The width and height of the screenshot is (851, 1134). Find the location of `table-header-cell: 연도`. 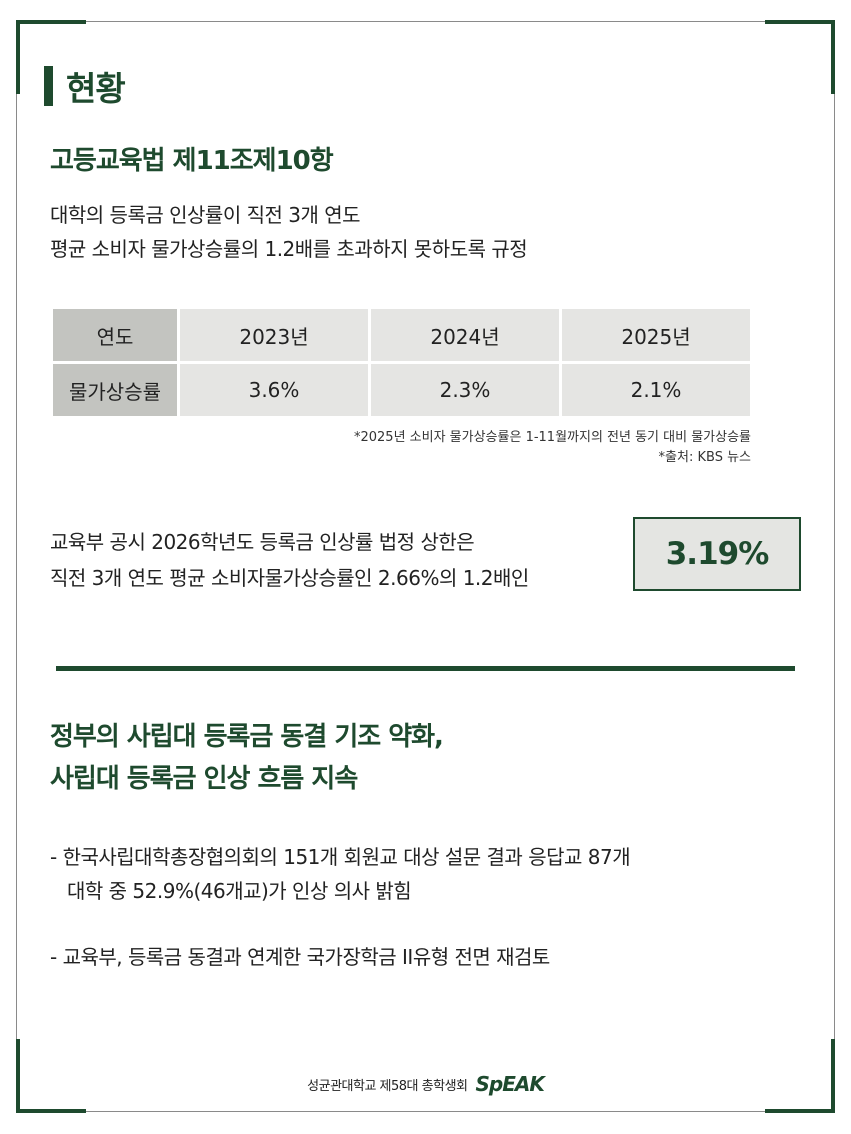

table-header-cell: 연도 is located at coordinates (115, 335).